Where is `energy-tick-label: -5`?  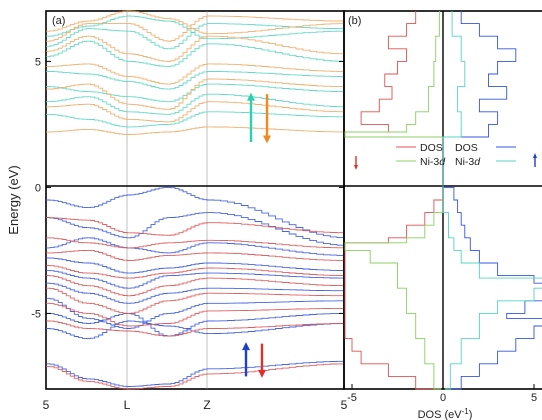
energy-tick-label: -5 is located at coordinates (36, 314).